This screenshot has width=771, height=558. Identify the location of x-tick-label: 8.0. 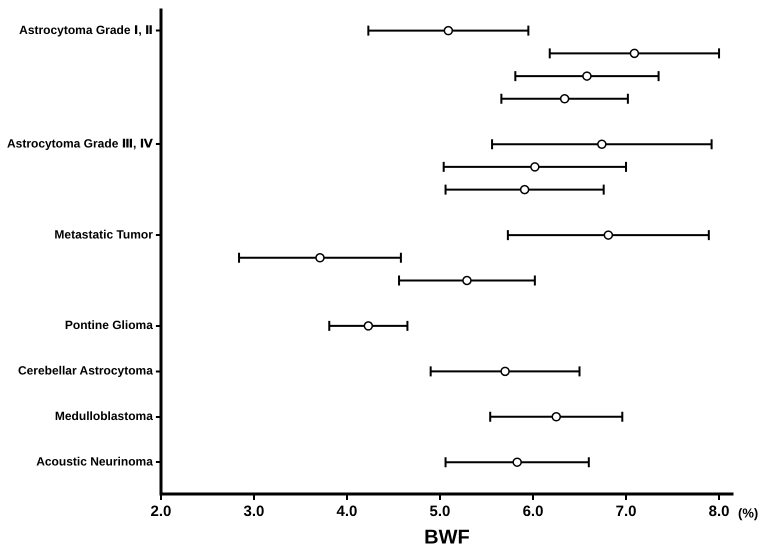
(719, 511).